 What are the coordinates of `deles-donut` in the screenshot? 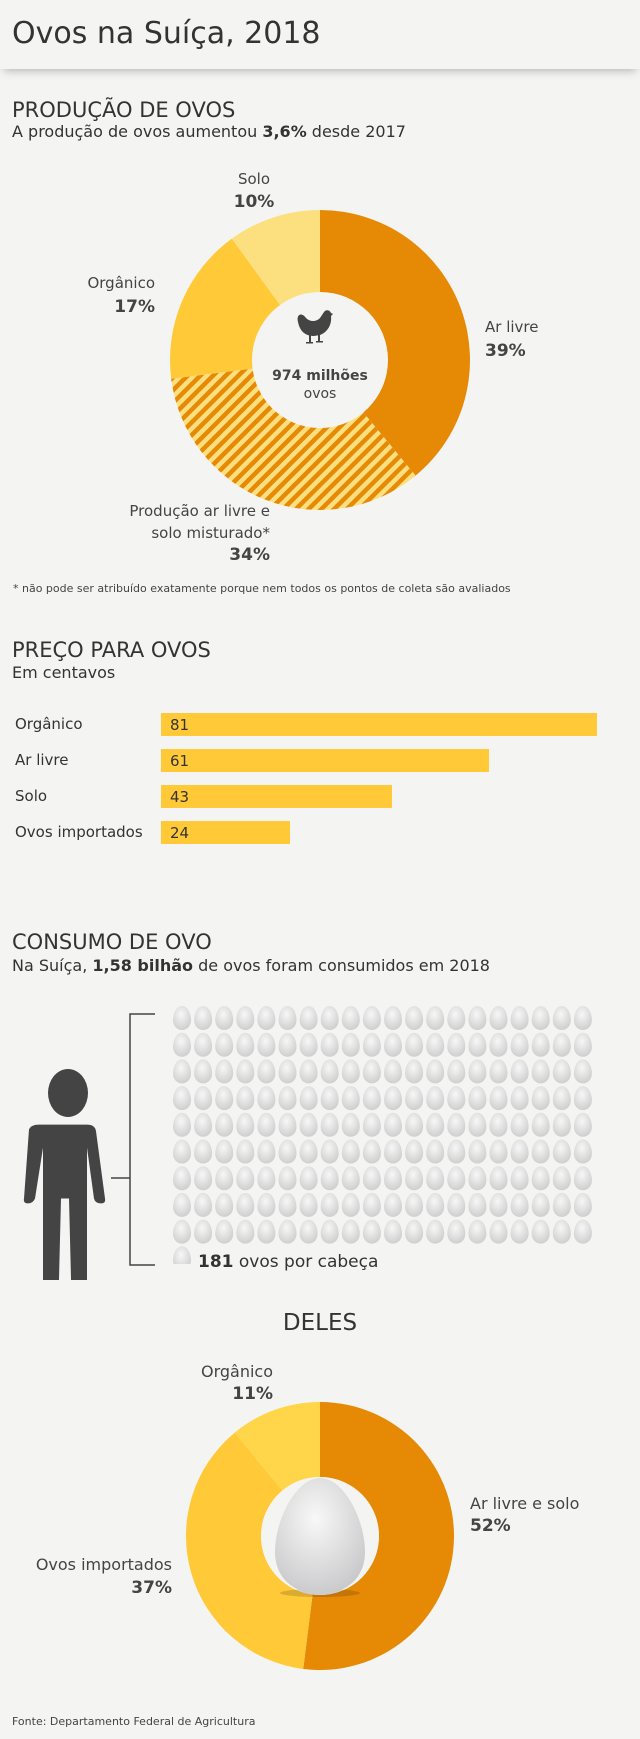 It's located at (320, 1536).